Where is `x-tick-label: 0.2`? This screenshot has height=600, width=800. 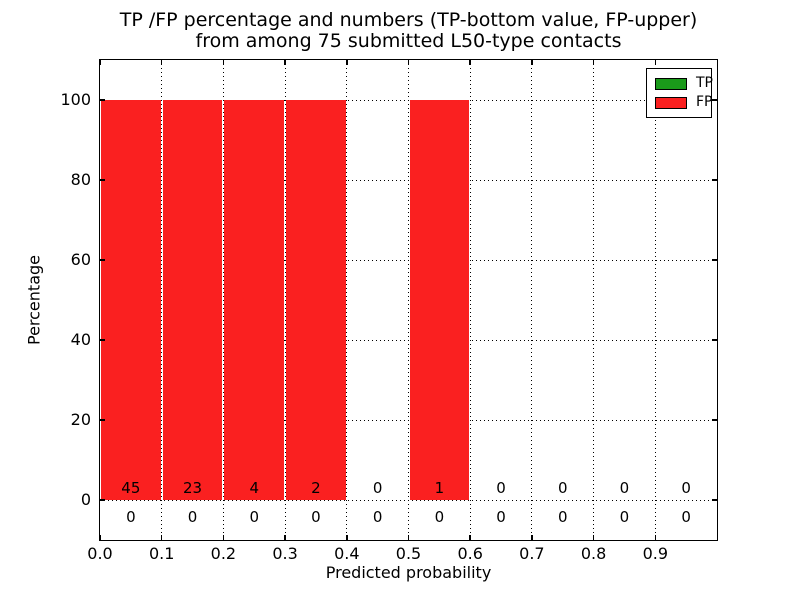 x-tick-label: 0.2 is located at coordinates (223, 553).